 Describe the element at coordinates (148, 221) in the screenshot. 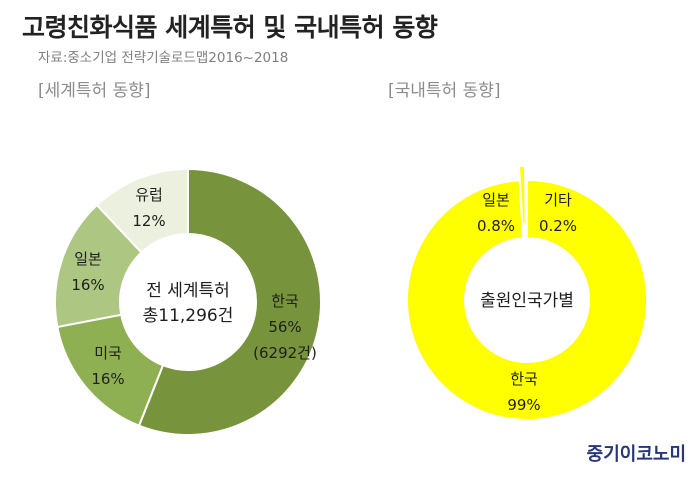

I see `world-slice-value-3: 12%` at that location.